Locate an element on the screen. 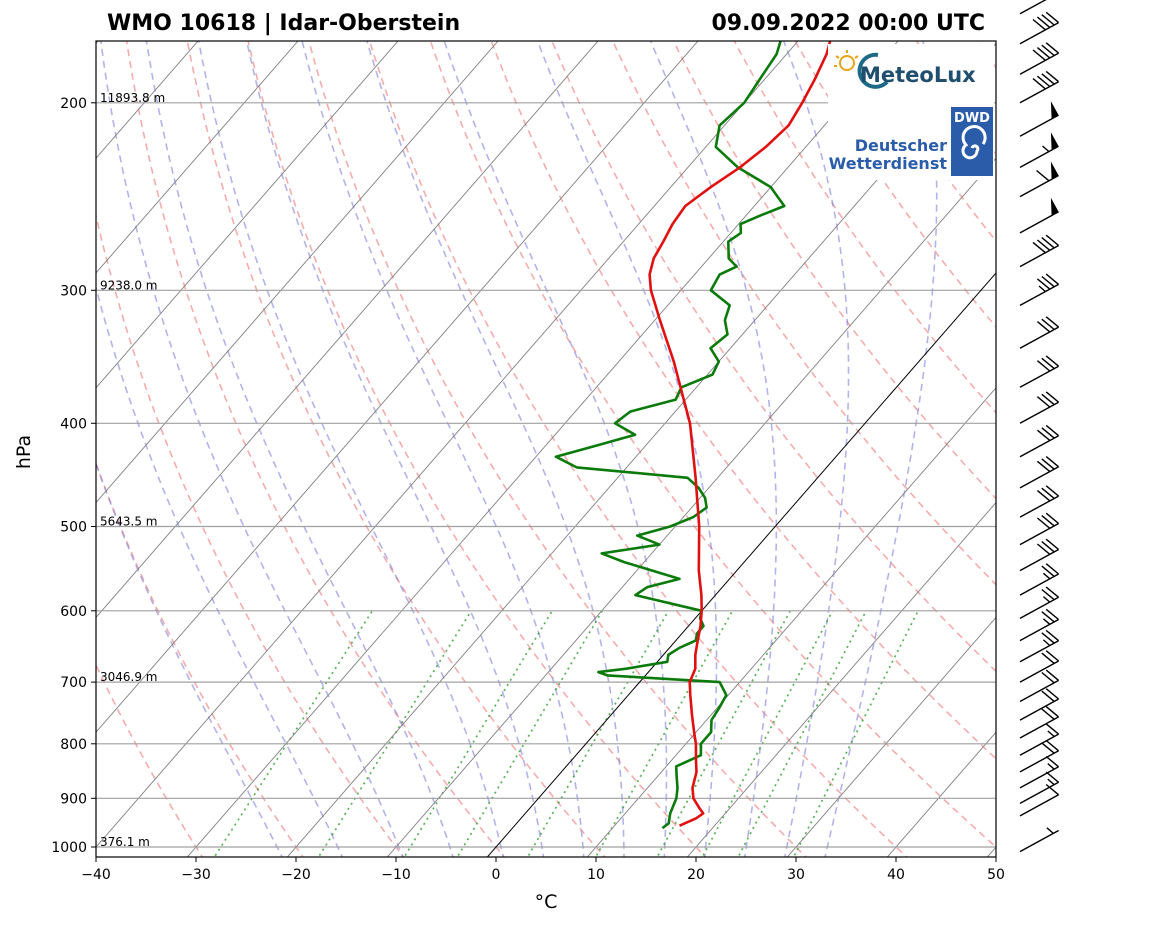 This screenshot has width=1160, height=925. x-tick-label: 10 is located at coordinates (596, 875).